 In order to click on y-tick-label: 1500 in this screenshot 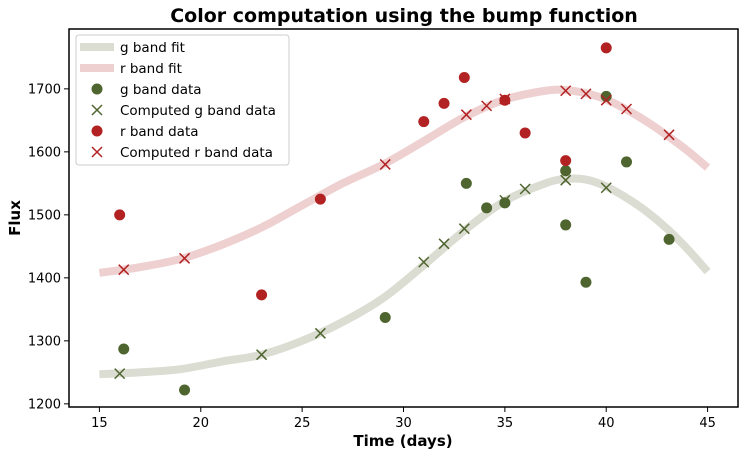, I will do `click(44, 215)`.